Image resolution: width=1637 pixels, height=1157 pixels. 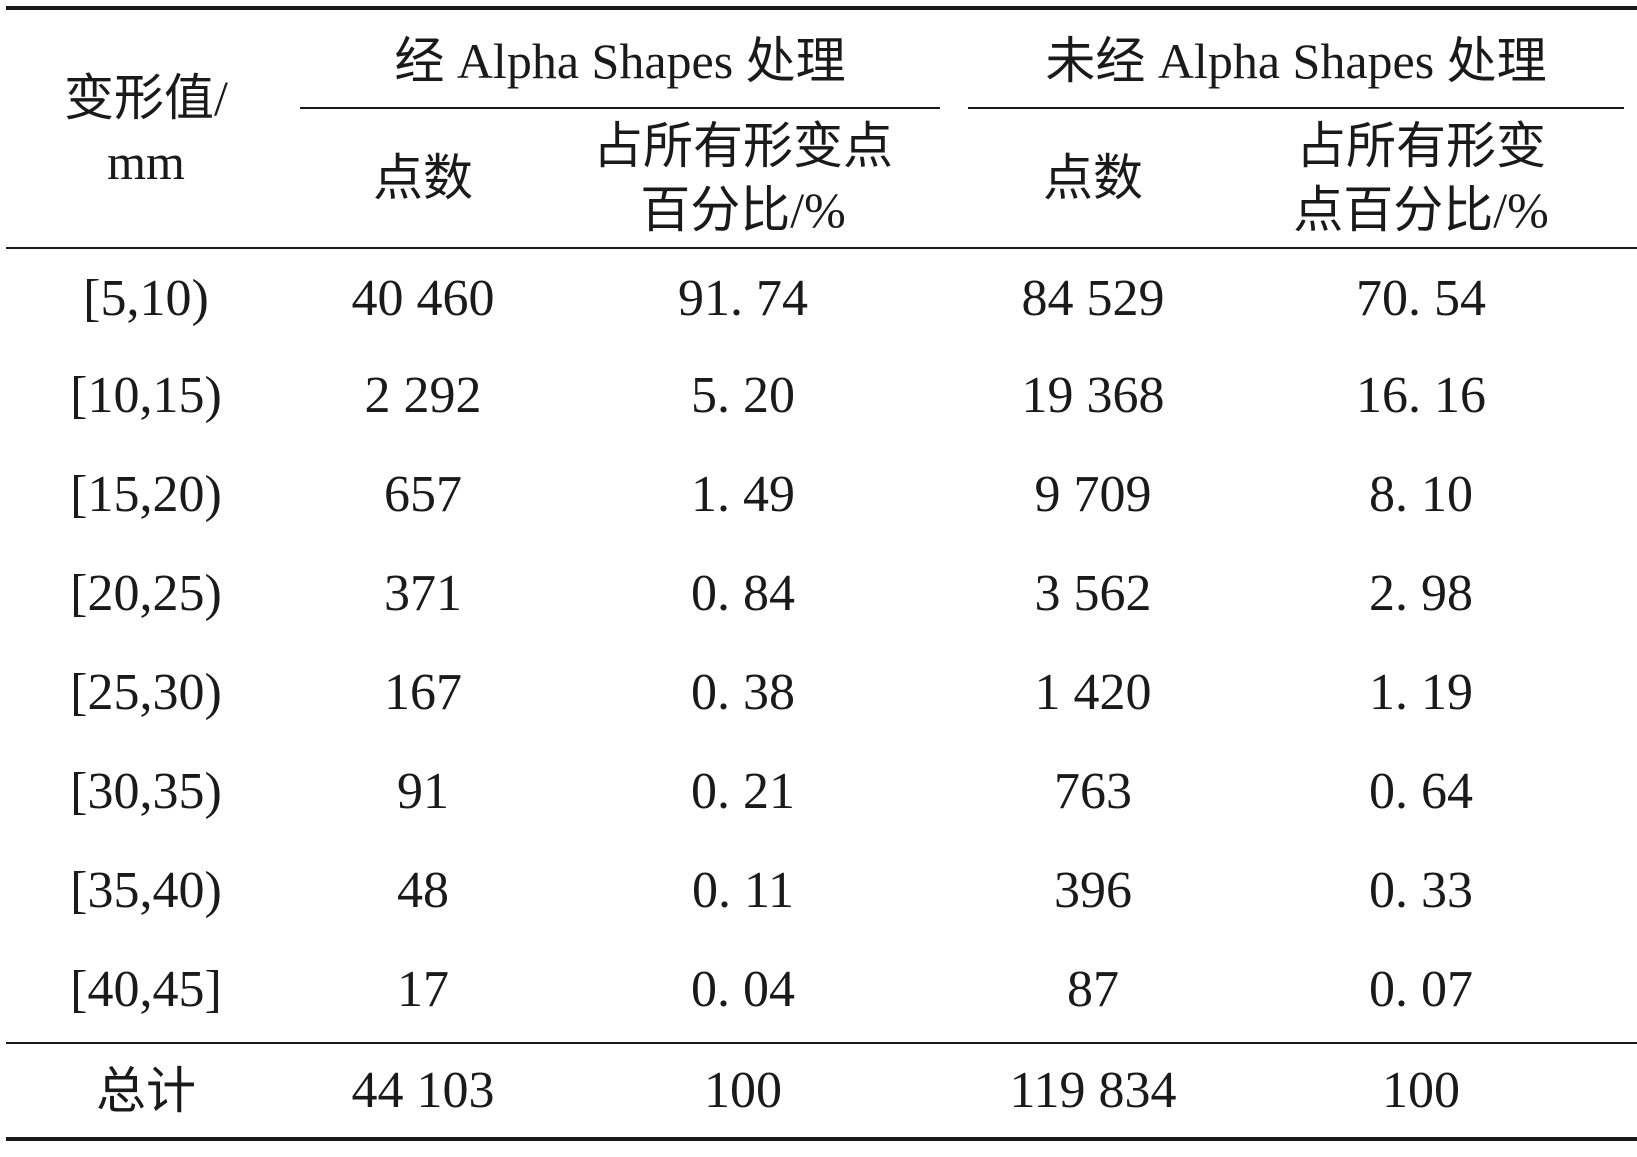 I want to click on total-unprocessed-count: 119 834, so click(x=1093, y=1090).